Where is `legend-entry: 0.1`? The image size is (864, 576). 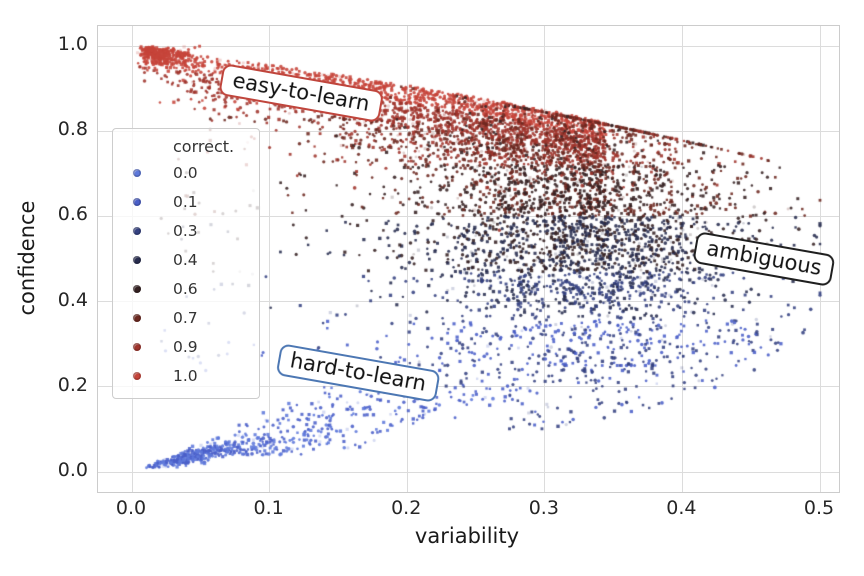 legend-entry: 0.1 is located at coordinates (186, 201).